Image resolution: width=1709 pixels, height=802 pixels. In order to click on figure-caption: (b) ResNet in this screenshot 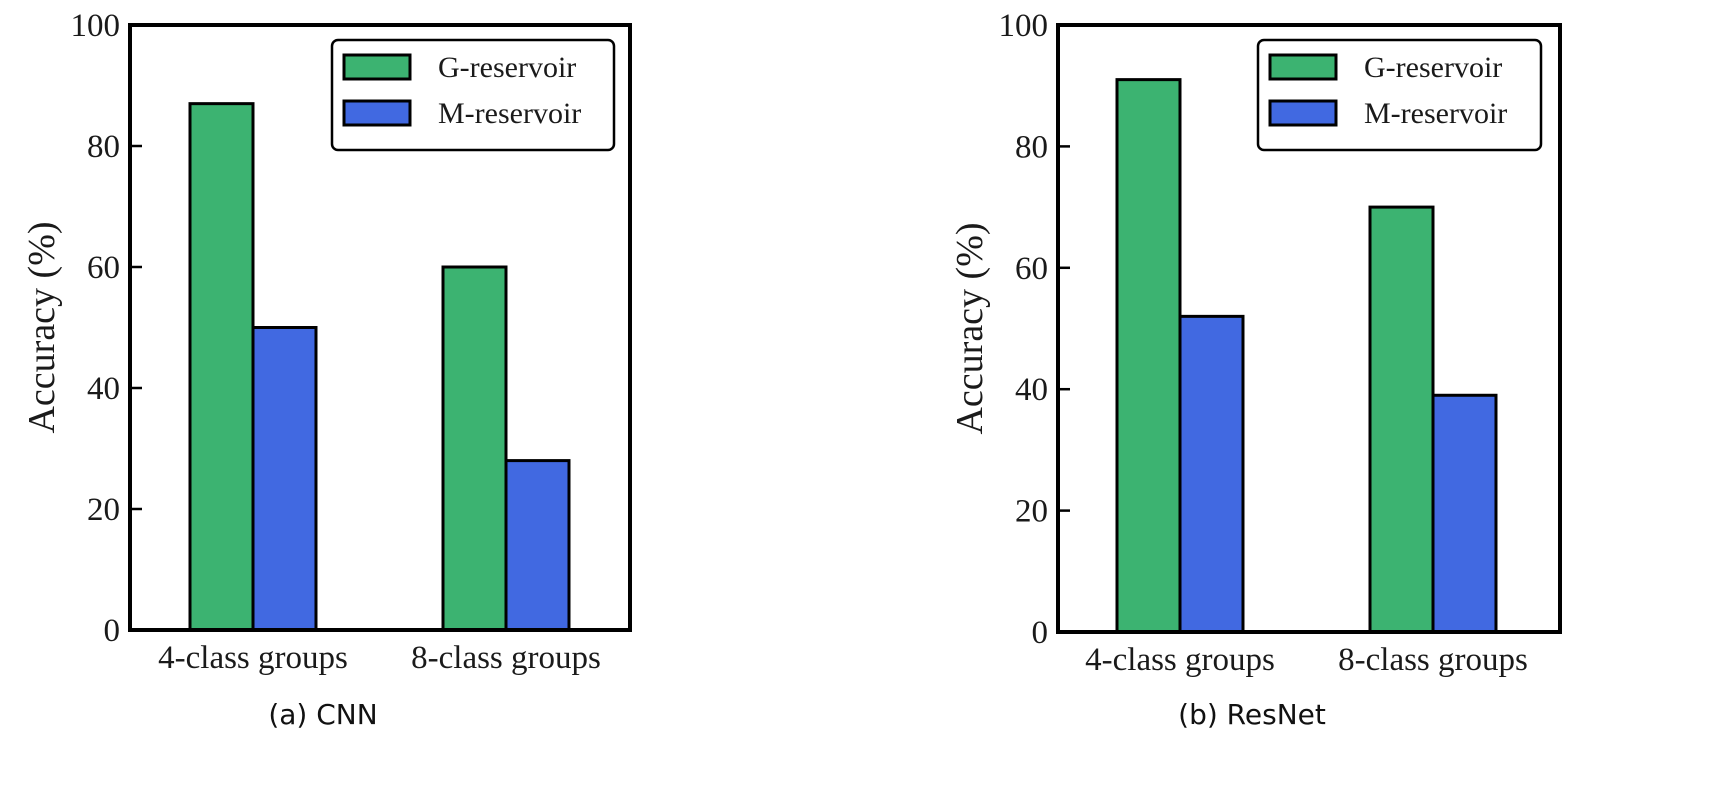, I will do `click(1252, 714)`.